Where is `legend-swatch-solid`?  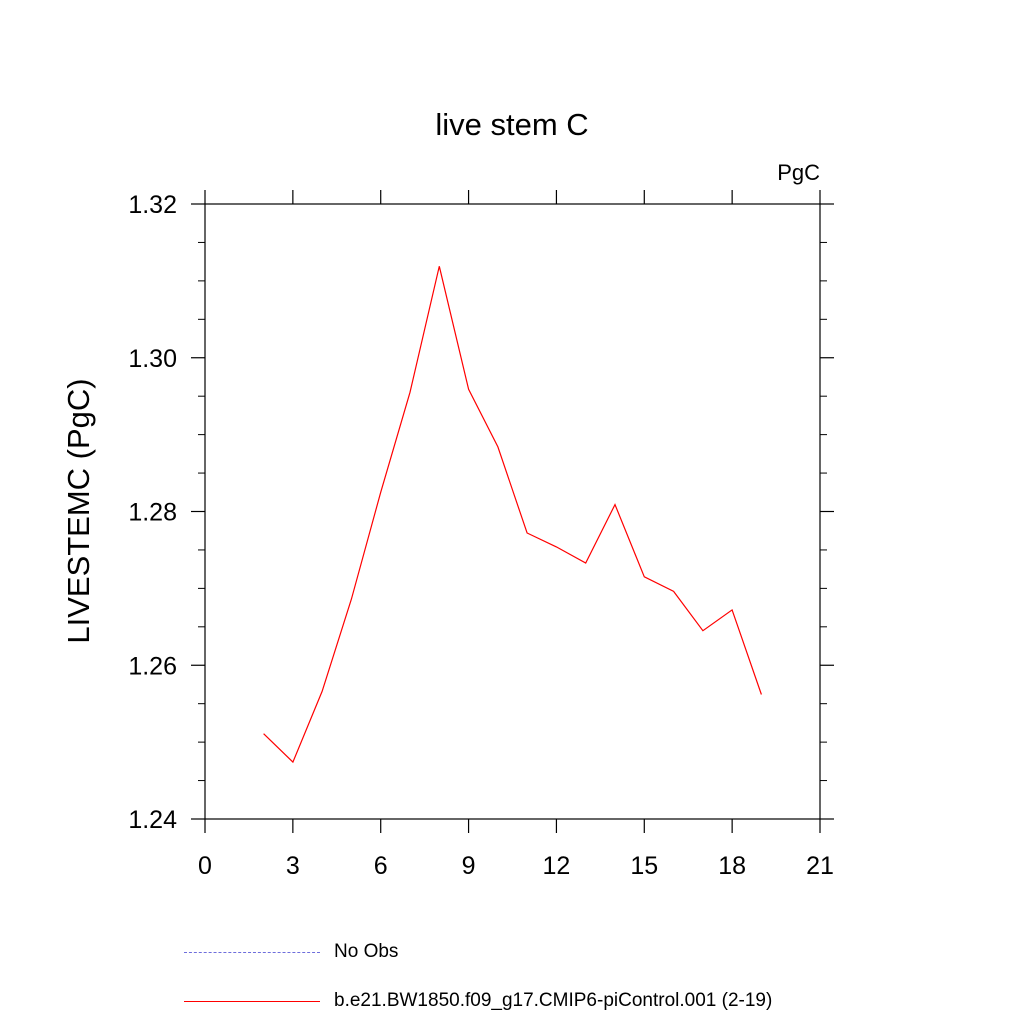 legend-swatch-solid is located at coordinates (252, 1001).